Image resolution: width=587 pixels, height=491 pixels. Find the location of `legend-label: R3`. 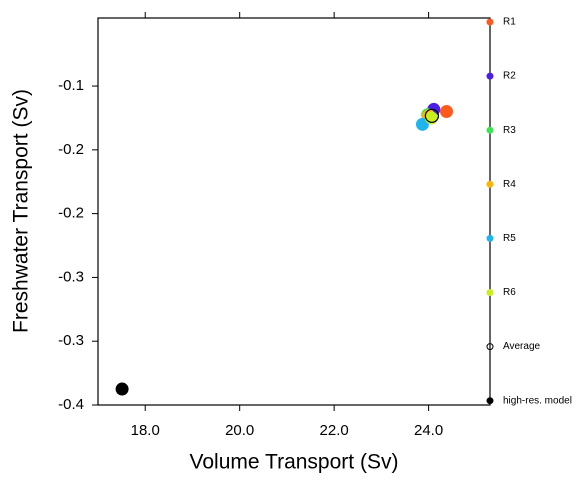

legend-label: R3 is located at coordinates (509, 130).